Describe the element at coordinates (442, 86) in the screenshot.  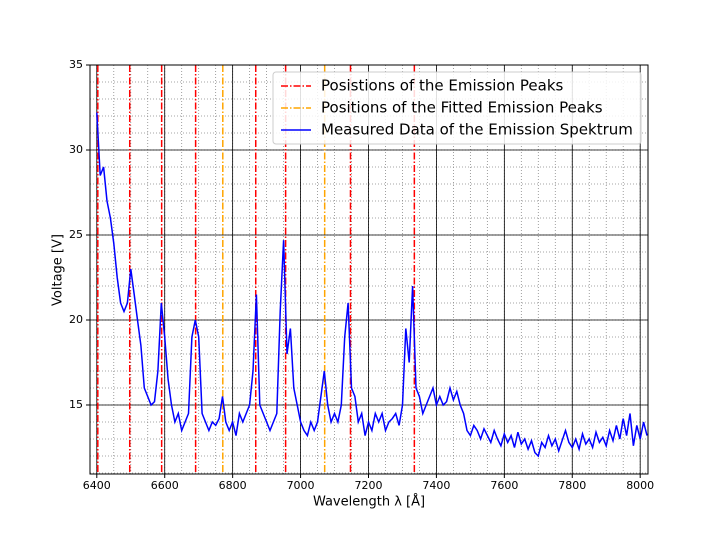
I see `legend-label: Posistions of the Emission Peaks` at that location.